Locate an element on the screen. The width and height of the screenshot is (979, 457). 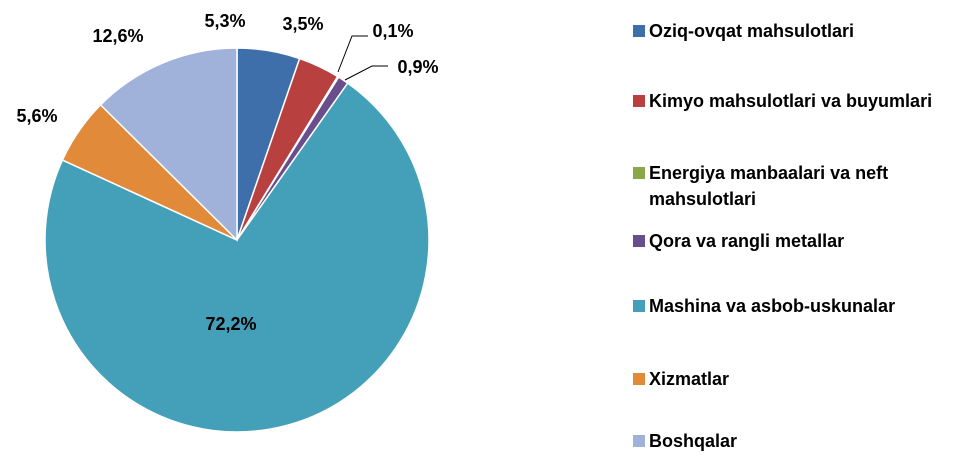
legend-label: Mashina va asbob-uskunalar is located at coordinates (772, 306).